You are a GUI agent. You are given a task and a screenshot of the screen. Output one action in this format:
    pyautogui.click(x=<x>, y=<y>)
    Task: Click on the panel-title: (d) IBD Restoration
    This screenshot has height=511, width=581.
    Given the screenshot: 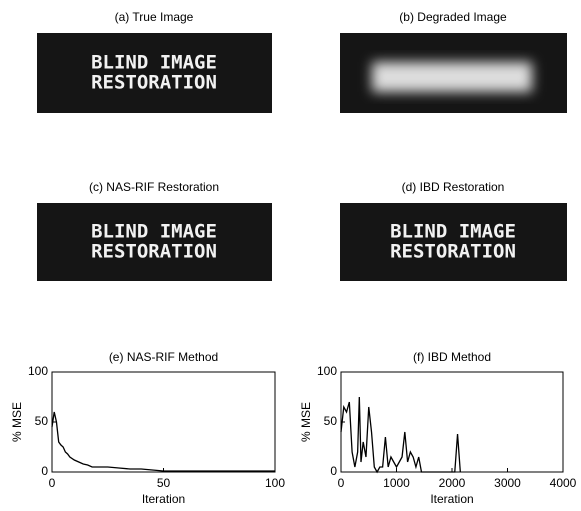 What is the action you would take?
    pyautogui.click(x=453, y=187)
    